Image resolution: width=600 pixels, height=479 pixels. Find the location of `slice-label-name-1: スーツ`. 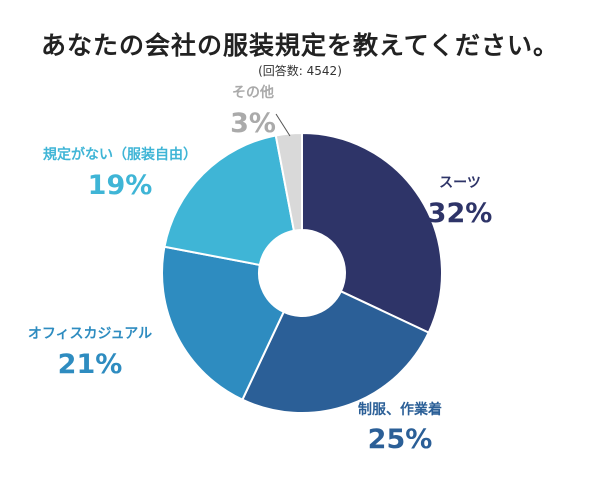

slice-label-name-1: スーツ is located at coordinates (460, 183).